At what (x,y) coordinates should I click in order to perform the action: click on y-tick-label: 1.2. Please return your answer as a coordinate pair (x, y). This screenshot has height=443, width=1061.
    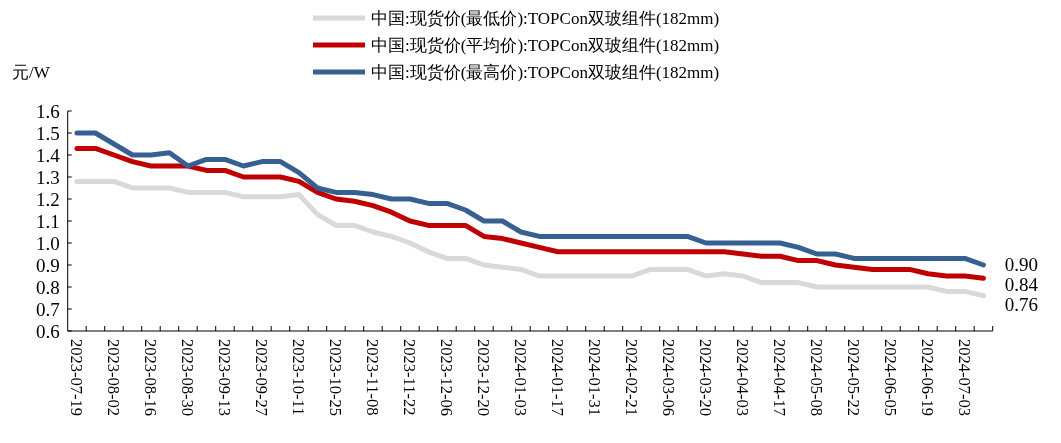
    Looking at the image, I should click on (47, 199).